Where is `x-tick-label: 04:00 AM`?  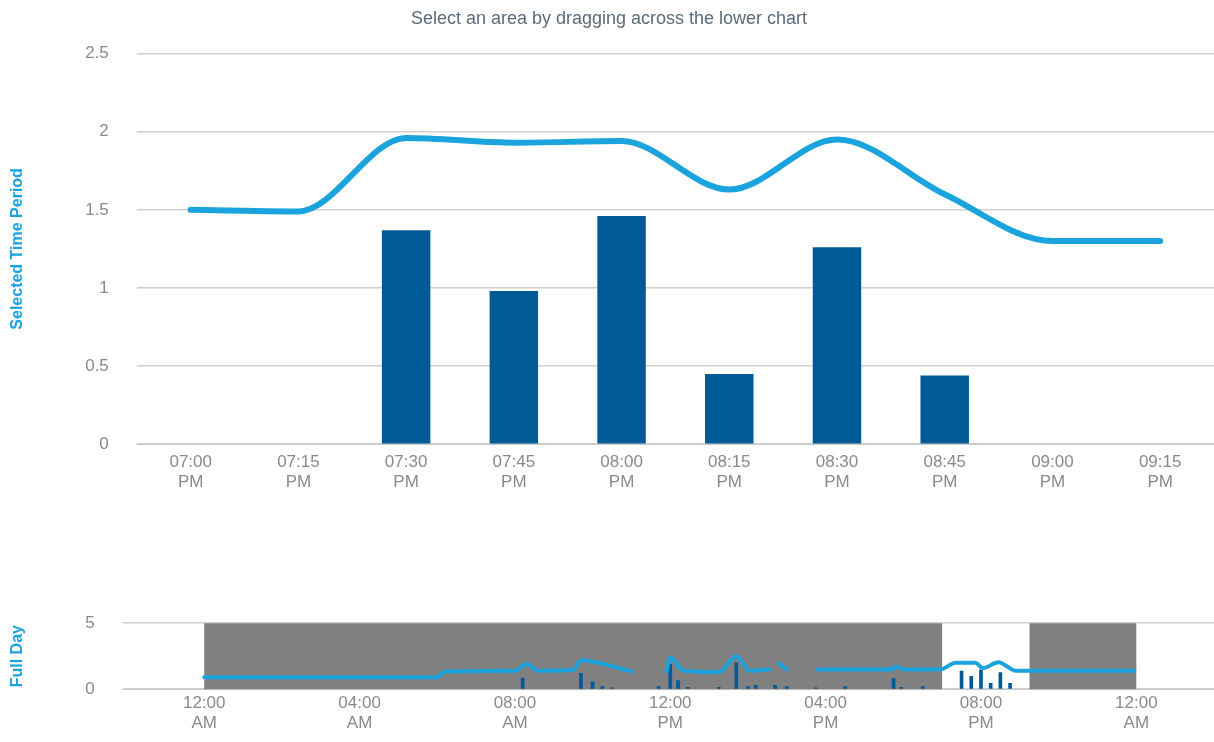
x-tick-label: 04:00 AM is located at coordinates (359, 713).